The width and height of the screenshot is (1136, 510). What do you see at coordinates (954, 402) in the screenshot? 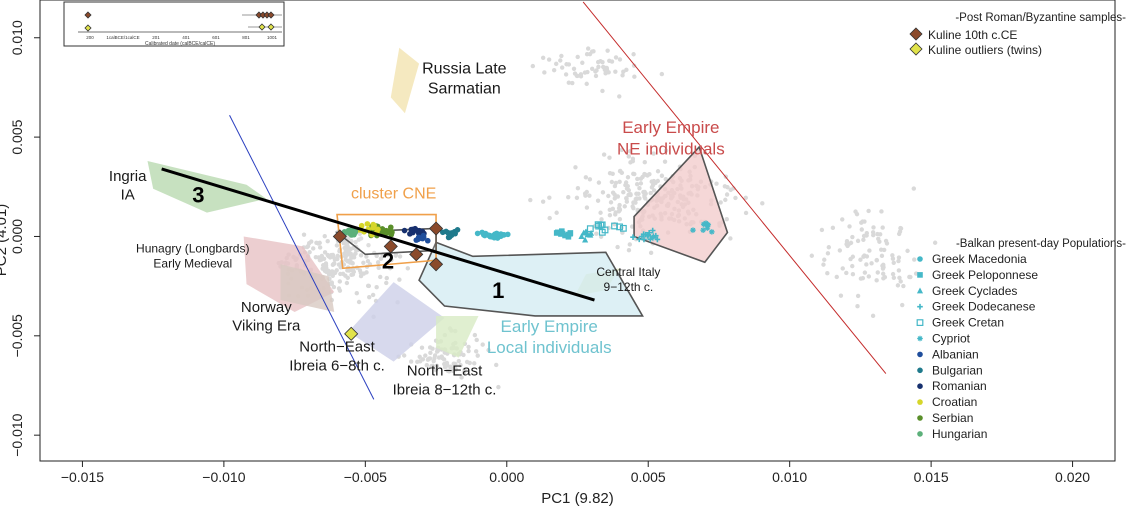
I see `legend-entry-label: Croatian` at bounding box center [954, 402].